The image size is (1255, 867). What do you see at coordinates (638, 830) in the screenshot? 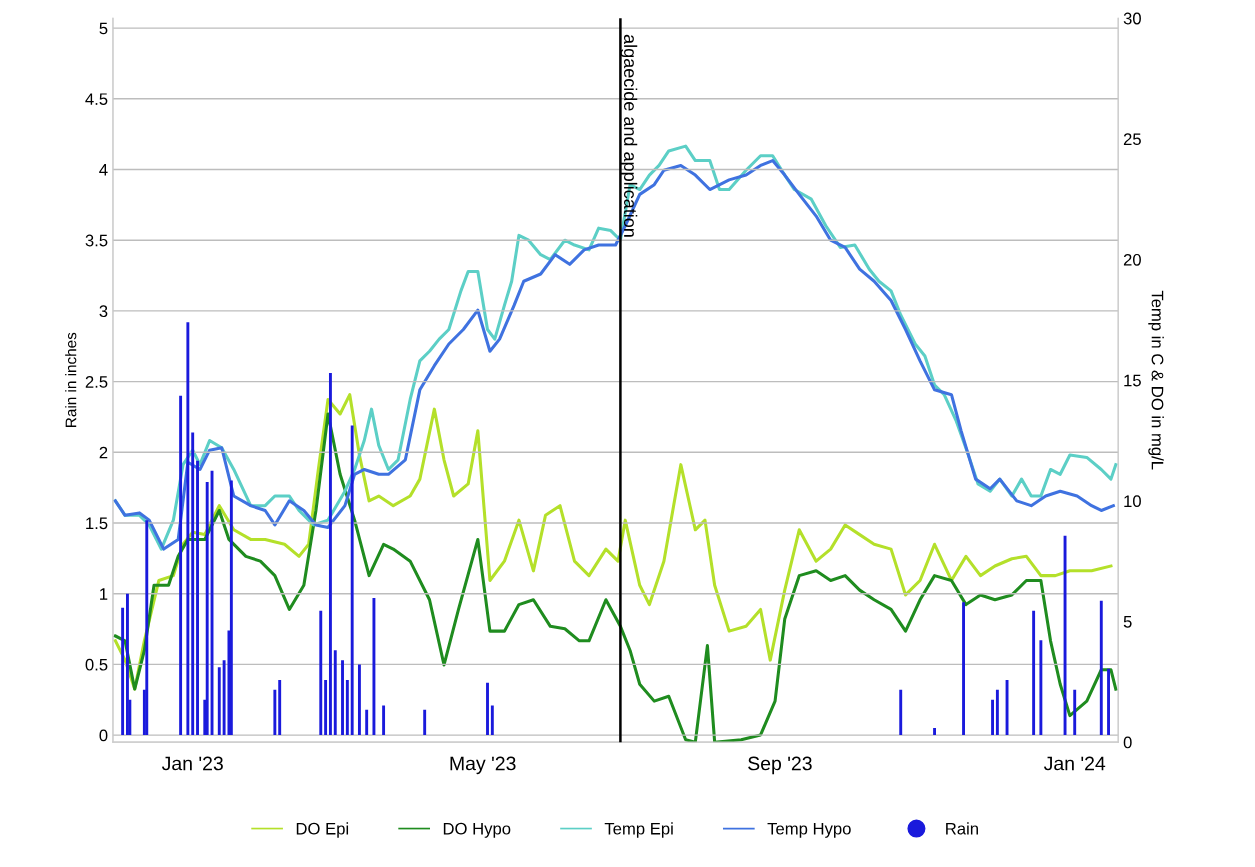
I see `legend-label: Temp Epi` at bounding box center [638, 830].